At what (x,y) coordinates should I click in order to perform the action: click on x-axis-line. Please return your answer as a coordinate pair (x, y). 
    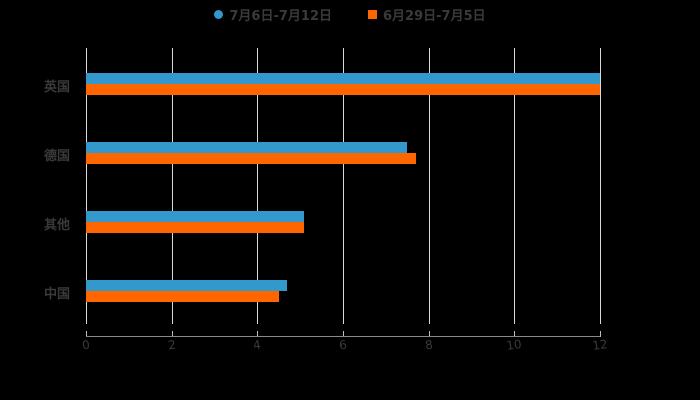
    Looking at the image, I should click on (343, 336).